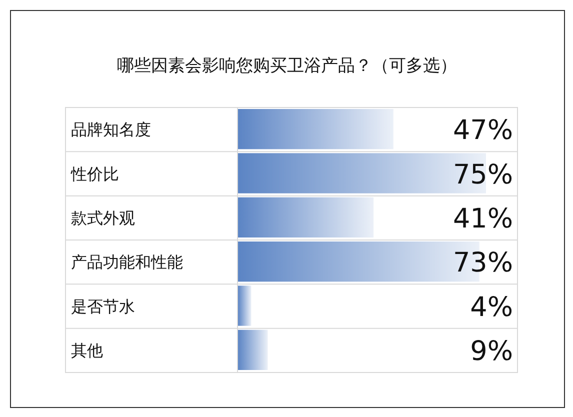 This screenshot has width=573, height=417. What do you see at coordinates (94, 174) in the screenshot?
I see `y-tick-label: 性价比` at bounding box center [94, 174].